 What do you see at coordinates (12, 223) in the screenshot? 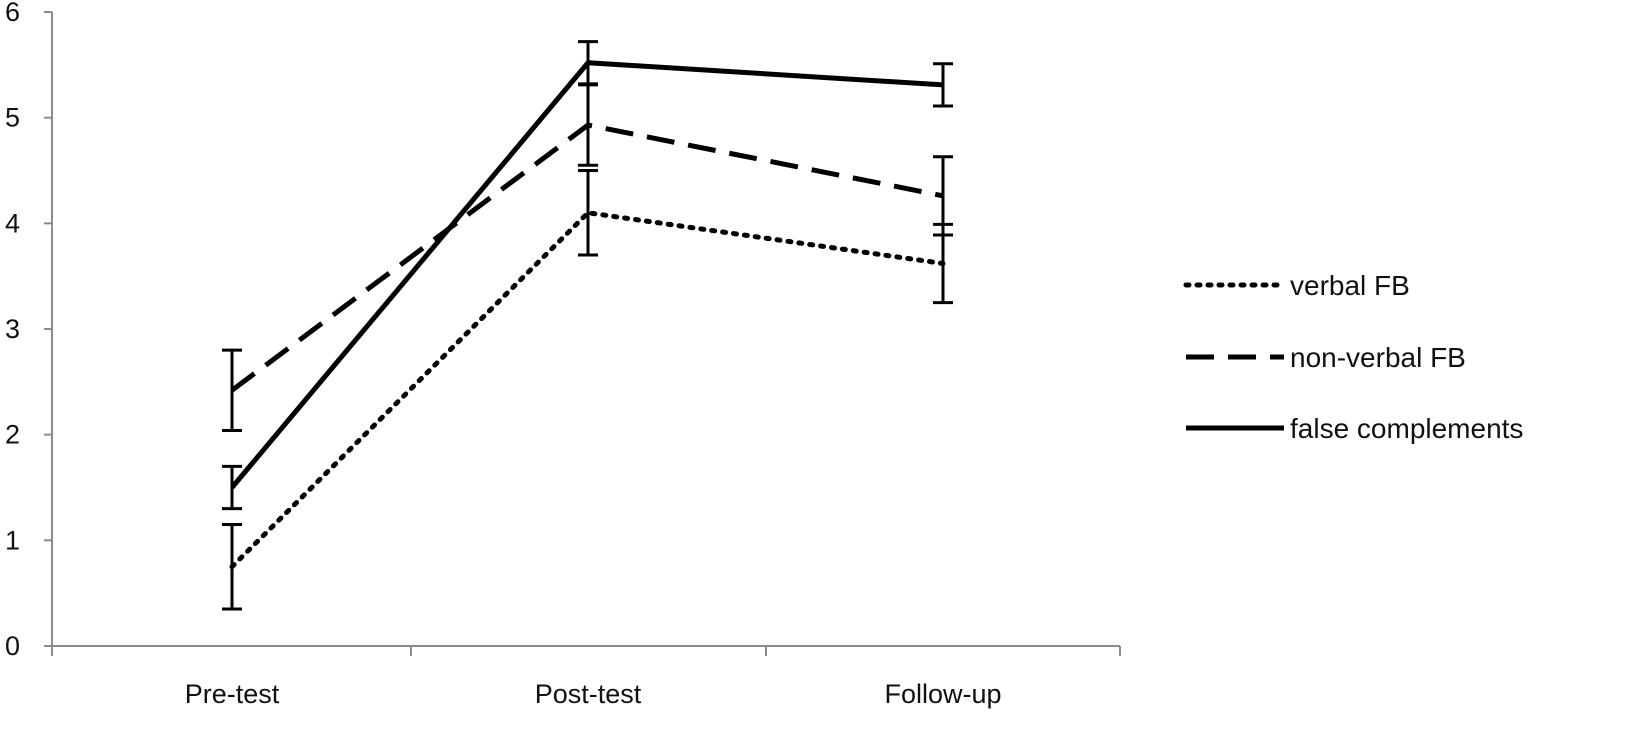
I see `y-tick-label: 4` at bounding box center [12, 223].